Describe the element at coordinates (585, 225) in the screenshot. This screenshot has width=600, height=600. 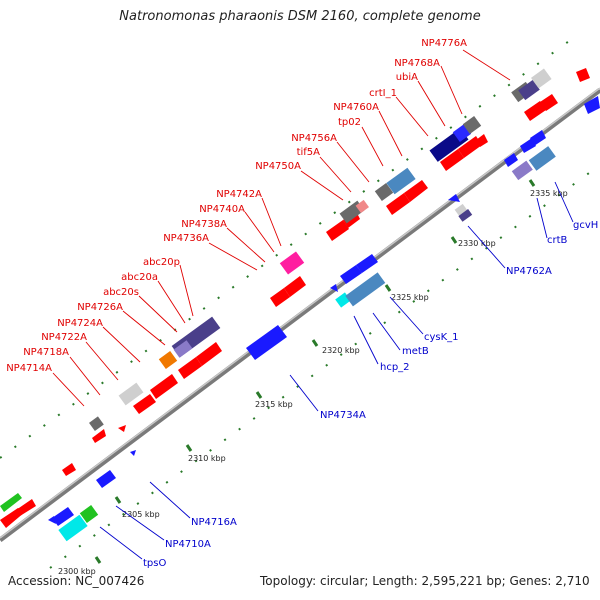
I see `gene-label: gcvH` at that location.